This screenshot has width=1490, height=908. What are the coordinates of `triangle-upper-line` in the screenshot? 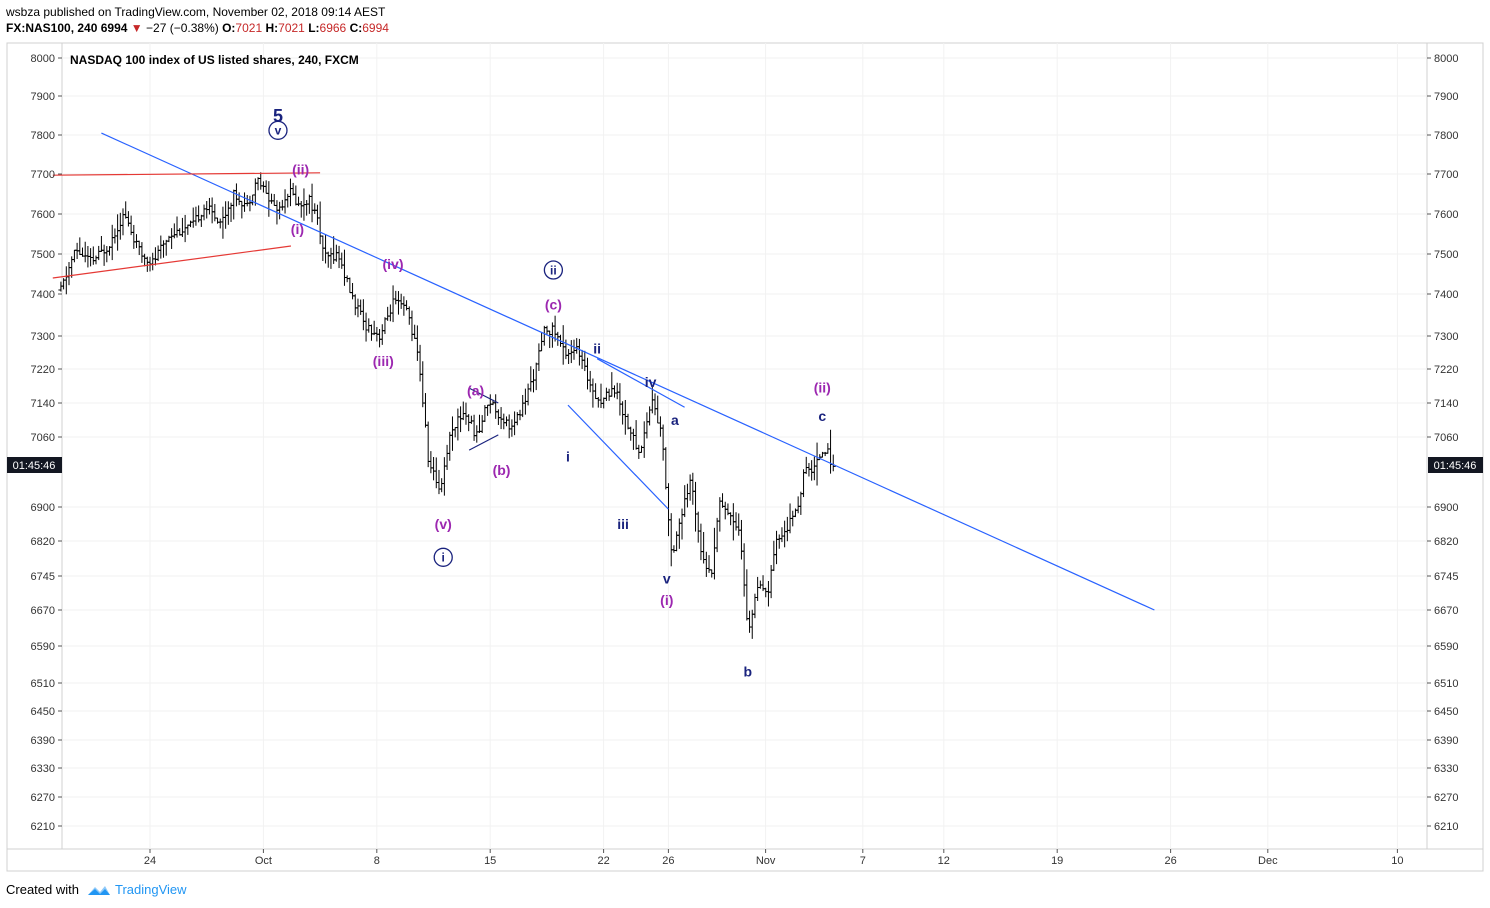 It's located at (483, 395).